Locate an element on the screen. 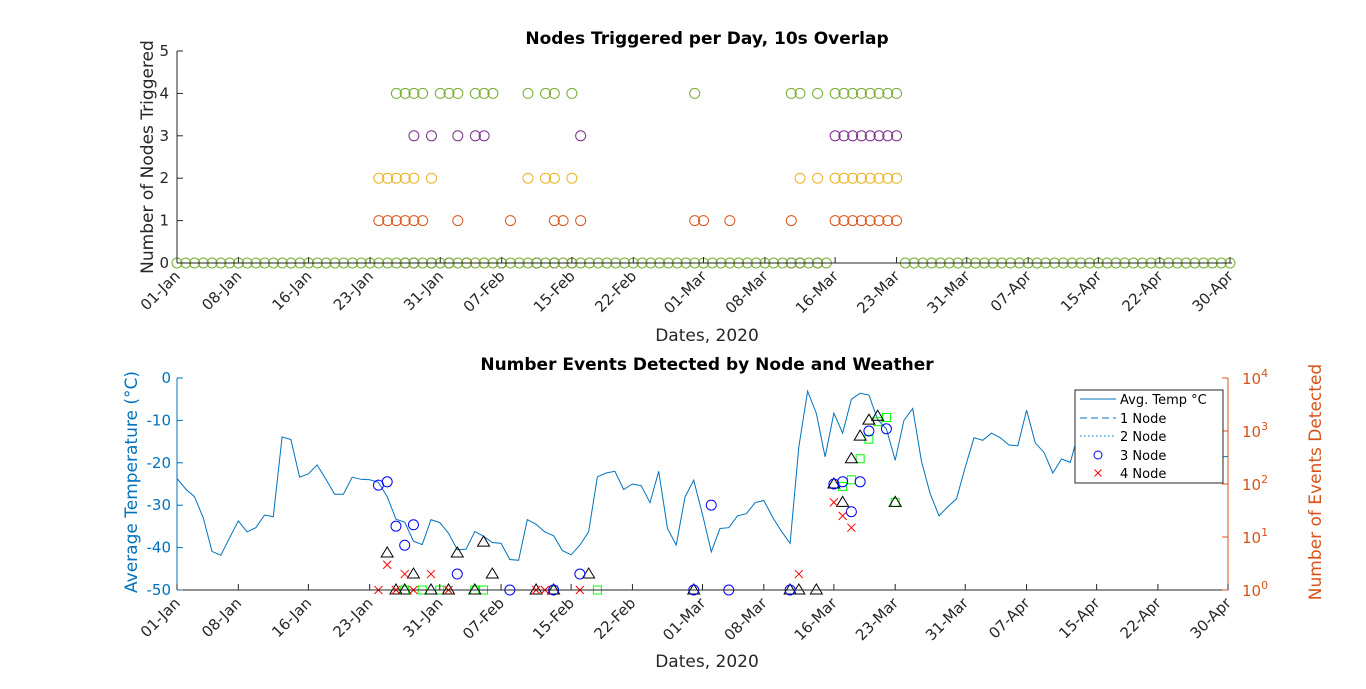  bottom-right-y-ticks: 10⁰ 10¹ 10² 10³ 10⁴ is located at coordinates (1245, 483).